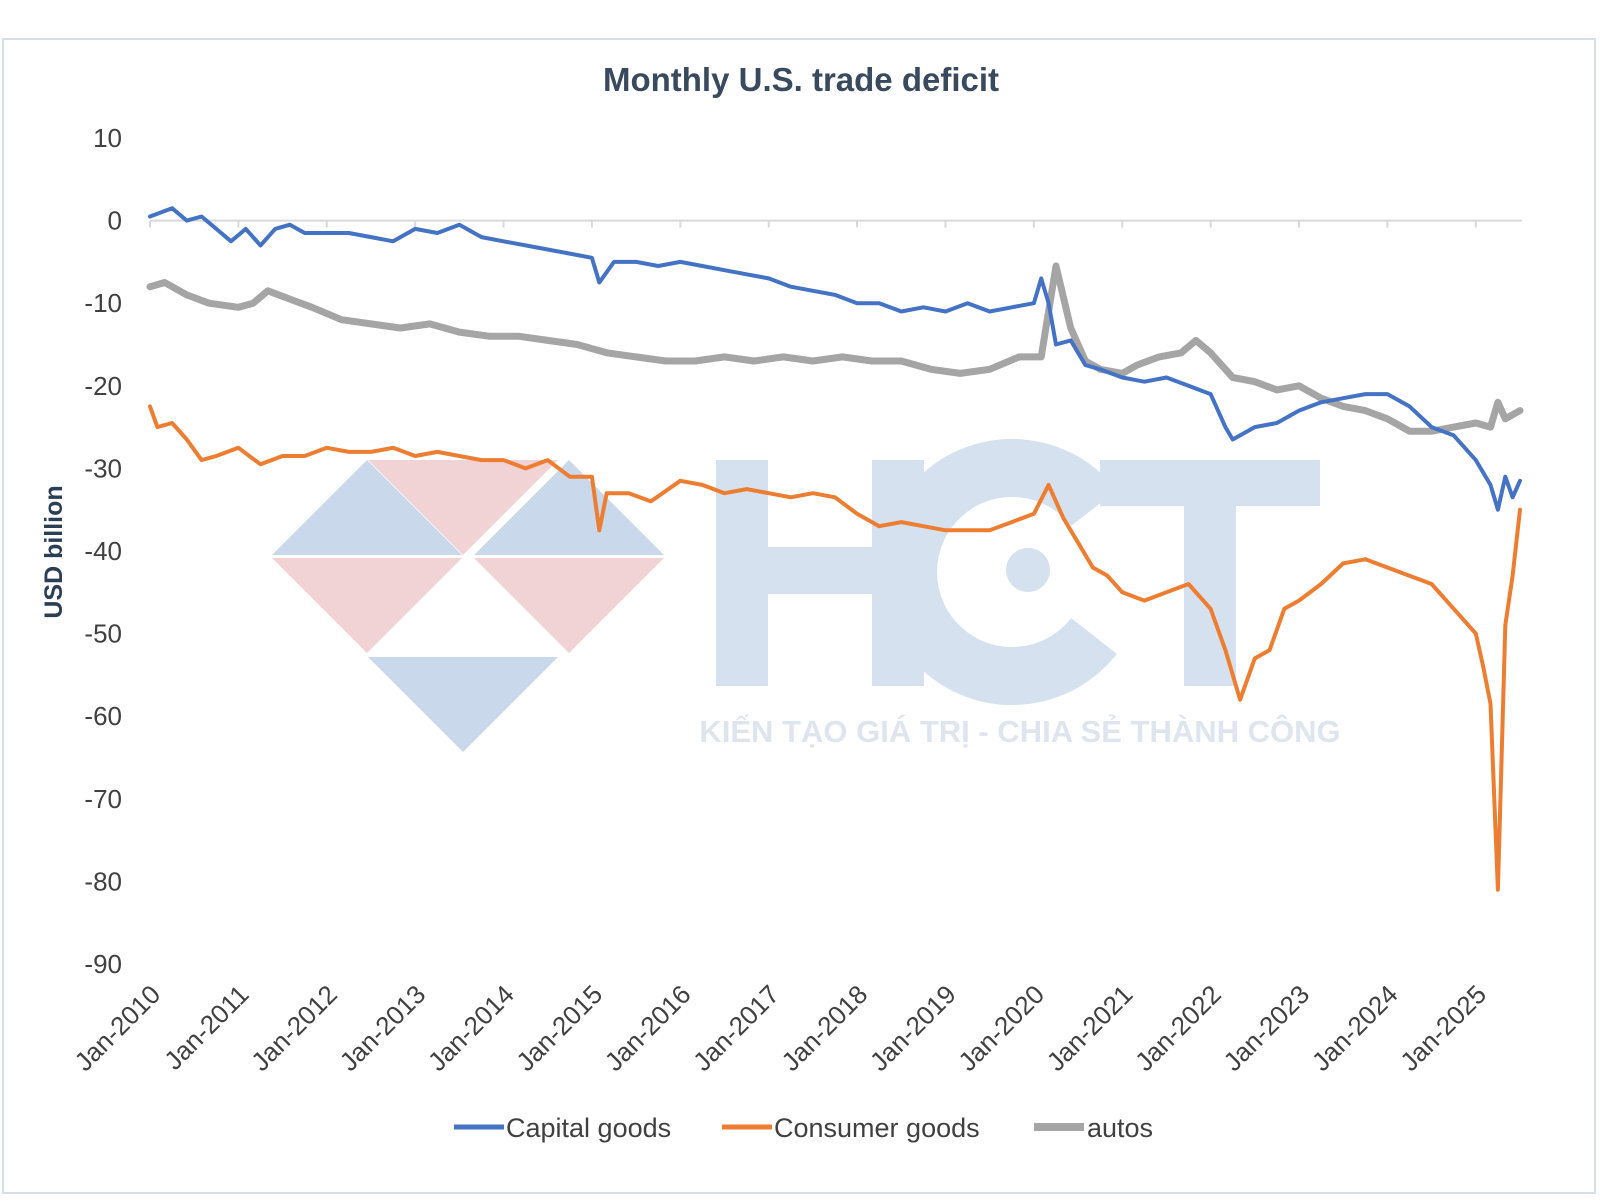 The image size is (1600, 1200). What do you see at coordinates (383, 1028) in the screenshot?
I see `x-tick-label: Jan-2013` at bounding box center [383, 1028].